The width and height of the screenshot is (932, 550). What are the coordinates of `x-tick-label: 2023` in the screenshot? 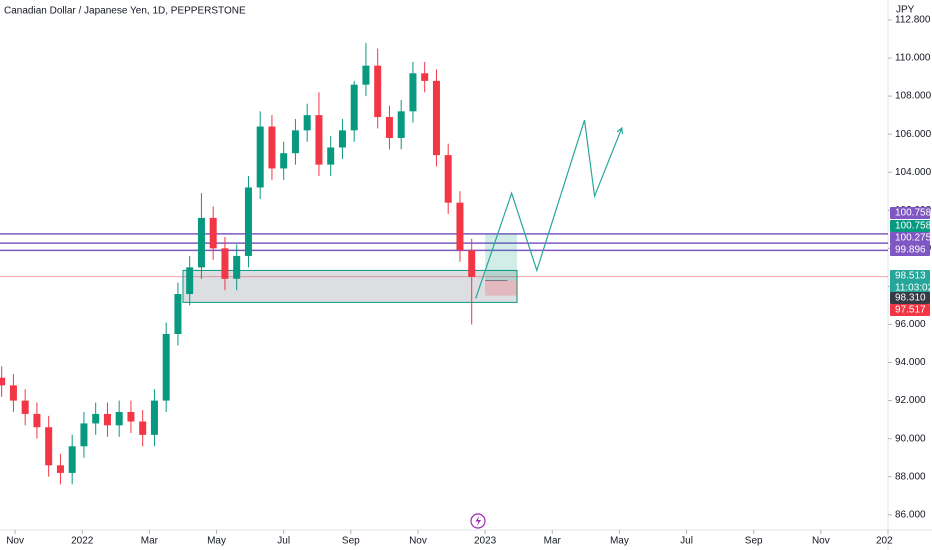 It's located at (485, 541).